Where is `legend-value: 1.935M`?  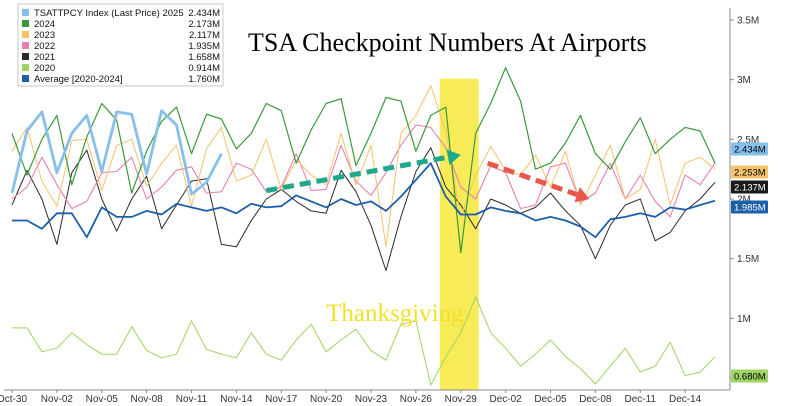 legend-value: 1.935M is located at coordinates (204, 46).